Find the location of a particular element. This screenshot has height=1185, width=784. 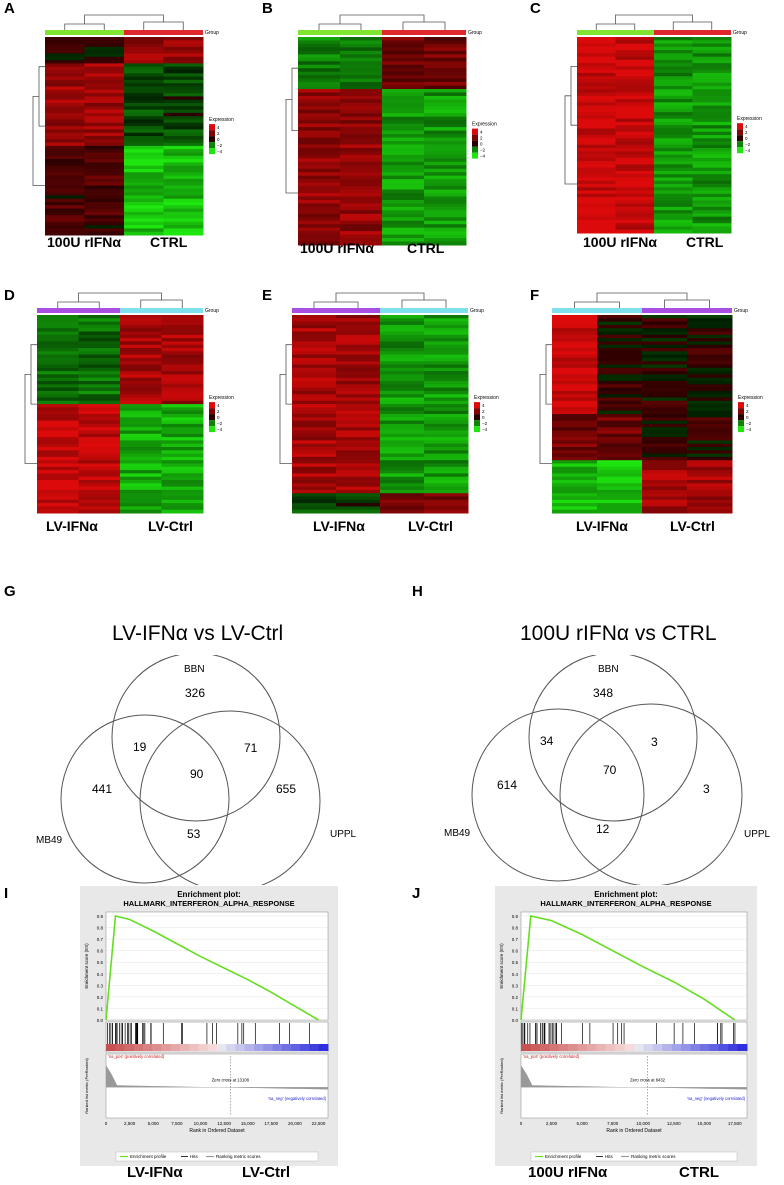

y-tick-label: 0.8 is located at coordinates (515, 928).